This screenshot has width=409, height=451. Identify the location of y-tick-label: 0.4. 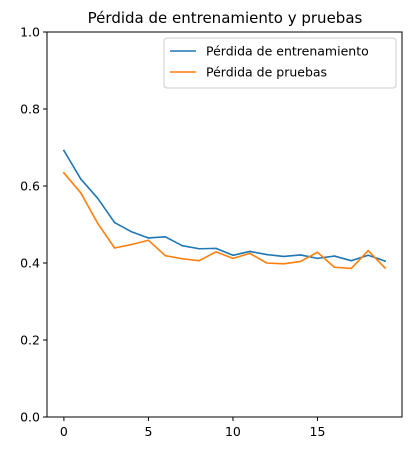
(30, 263).